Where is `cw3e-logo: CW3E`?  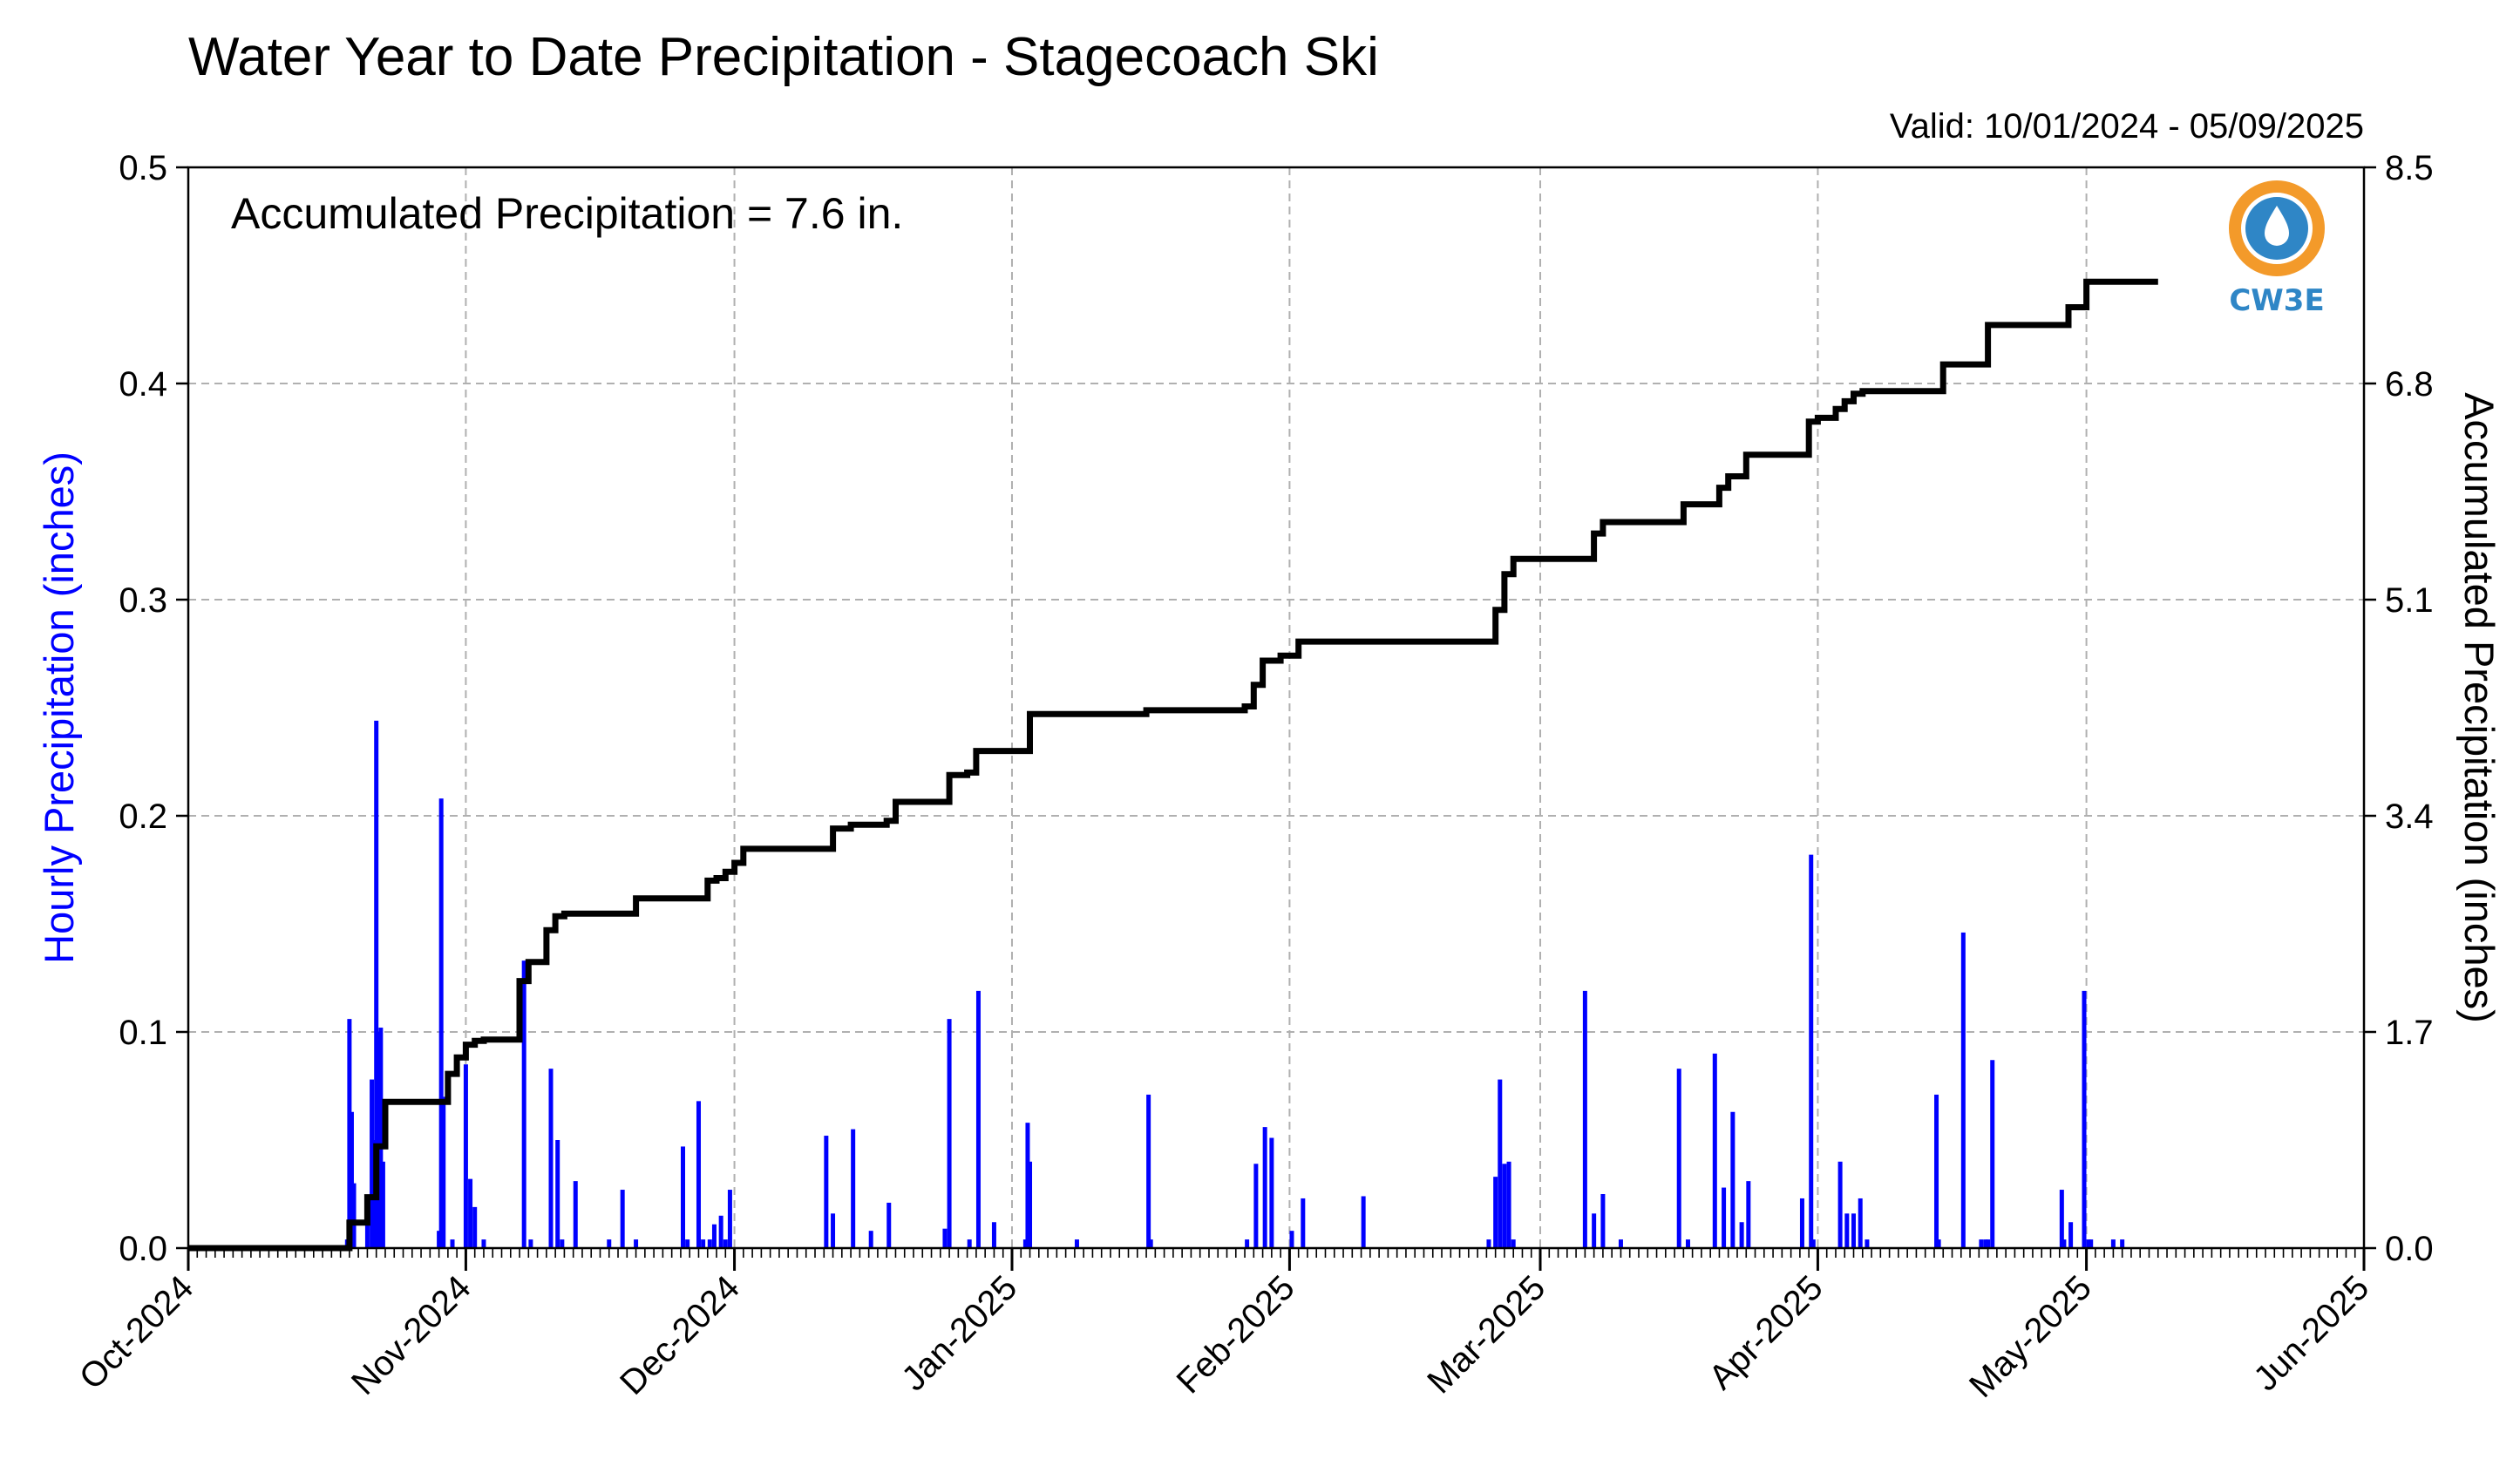
cw3e-logo: CW3E is located at coordinates (2277, 249).